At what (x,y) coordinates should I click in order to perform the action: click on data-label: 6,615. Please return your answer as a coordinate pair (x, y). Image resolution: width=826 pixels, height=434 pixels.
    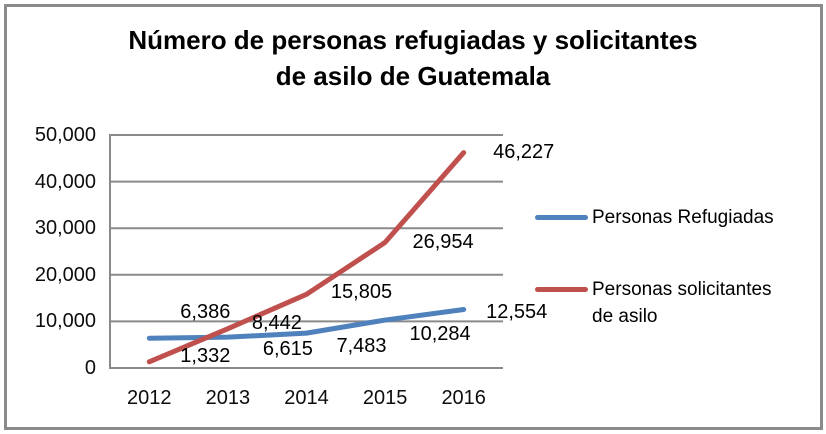
    Looking at the image, I should click on (287, 349).